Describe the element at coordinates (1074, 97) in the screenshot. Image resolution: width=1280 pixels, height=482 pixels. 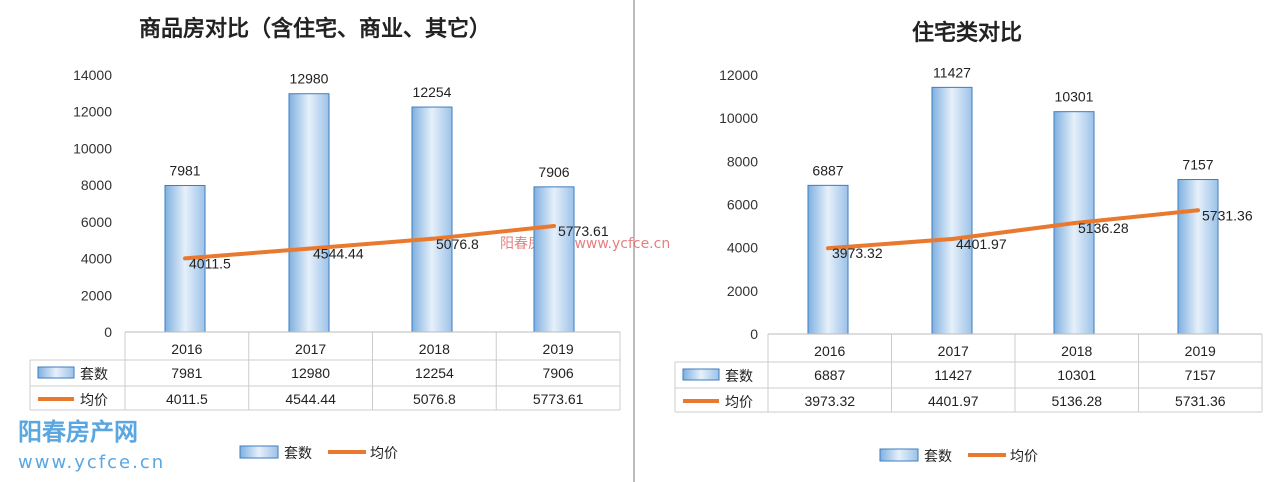
I see `chart2-bar-label: 10301` at that location.